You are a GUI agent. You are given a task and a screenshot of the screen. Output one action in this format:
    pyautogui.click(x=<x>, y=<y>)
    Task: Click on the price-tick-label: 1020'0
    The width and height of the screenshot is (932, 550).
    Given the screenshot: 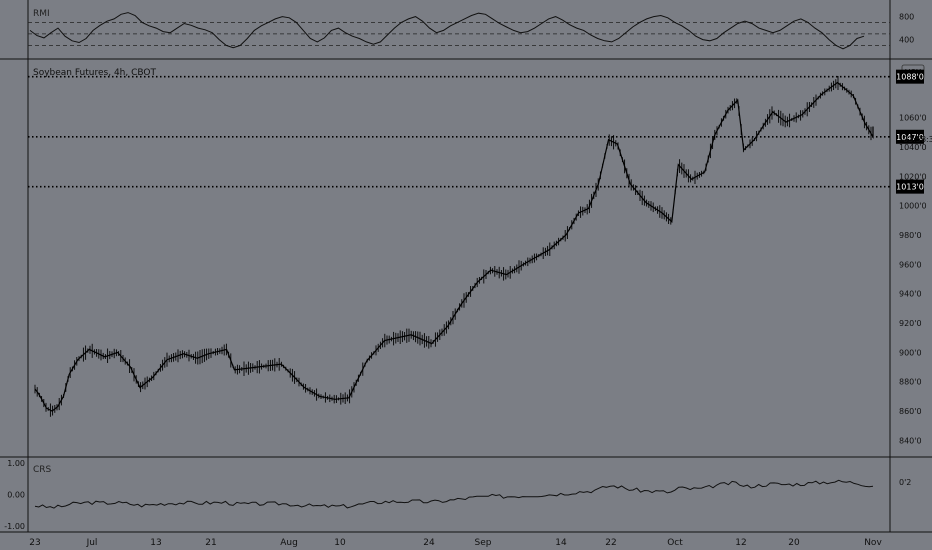 What is the action you would take?
    pyautogui.click(x=913, y=176)
    